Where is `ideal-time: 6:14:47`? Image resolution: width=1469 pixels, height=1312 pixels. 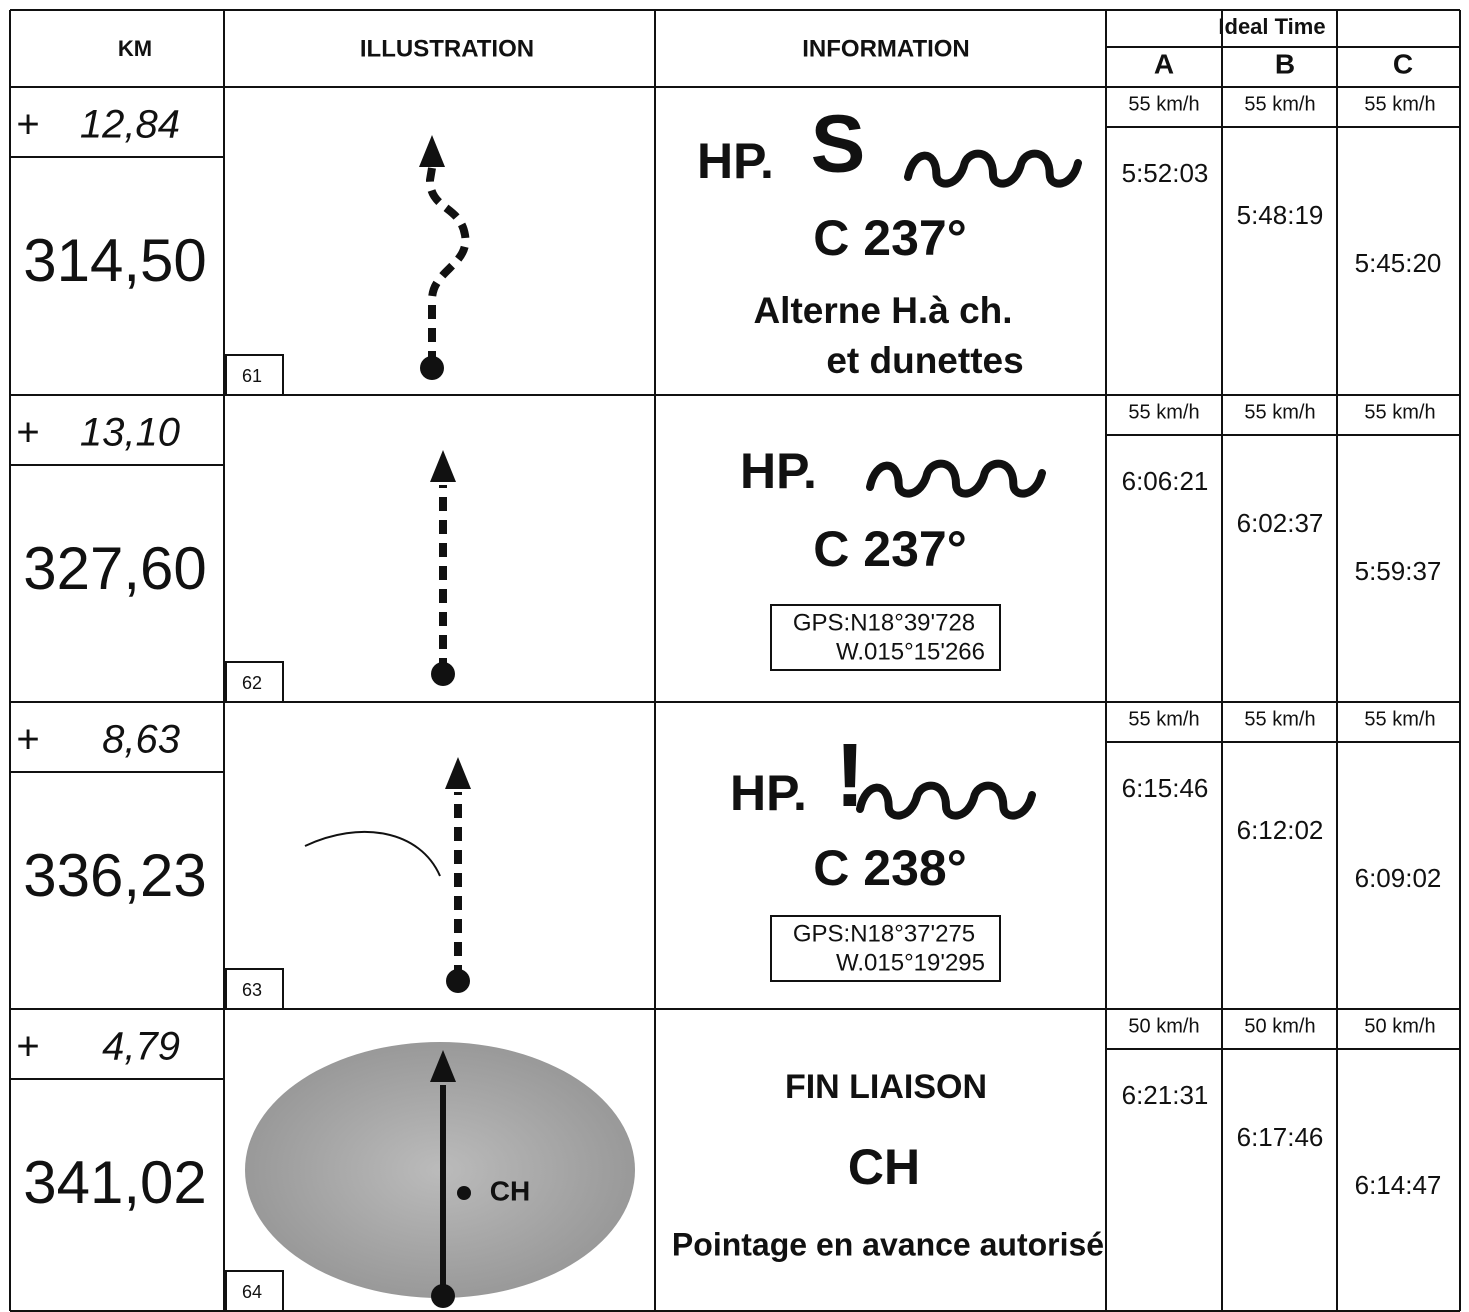 ideal-time: 6:14:47 is located at coordinates (1398, 1185).